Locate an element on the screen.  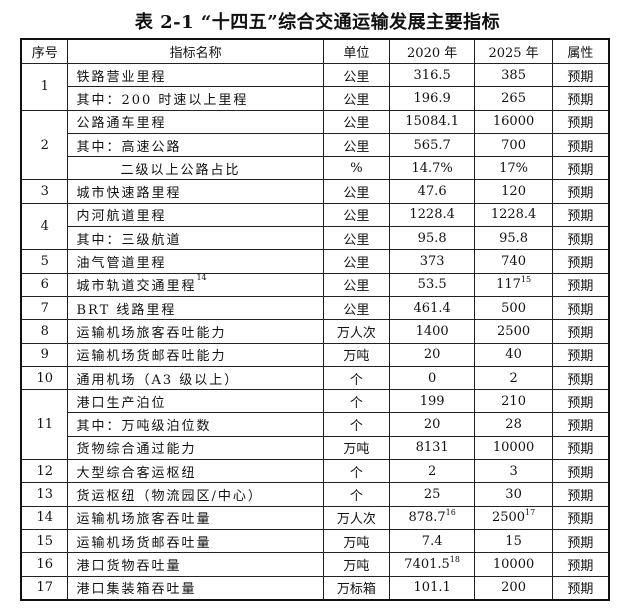
value-2020: 15084.1 is located at coordinates (432, 121).